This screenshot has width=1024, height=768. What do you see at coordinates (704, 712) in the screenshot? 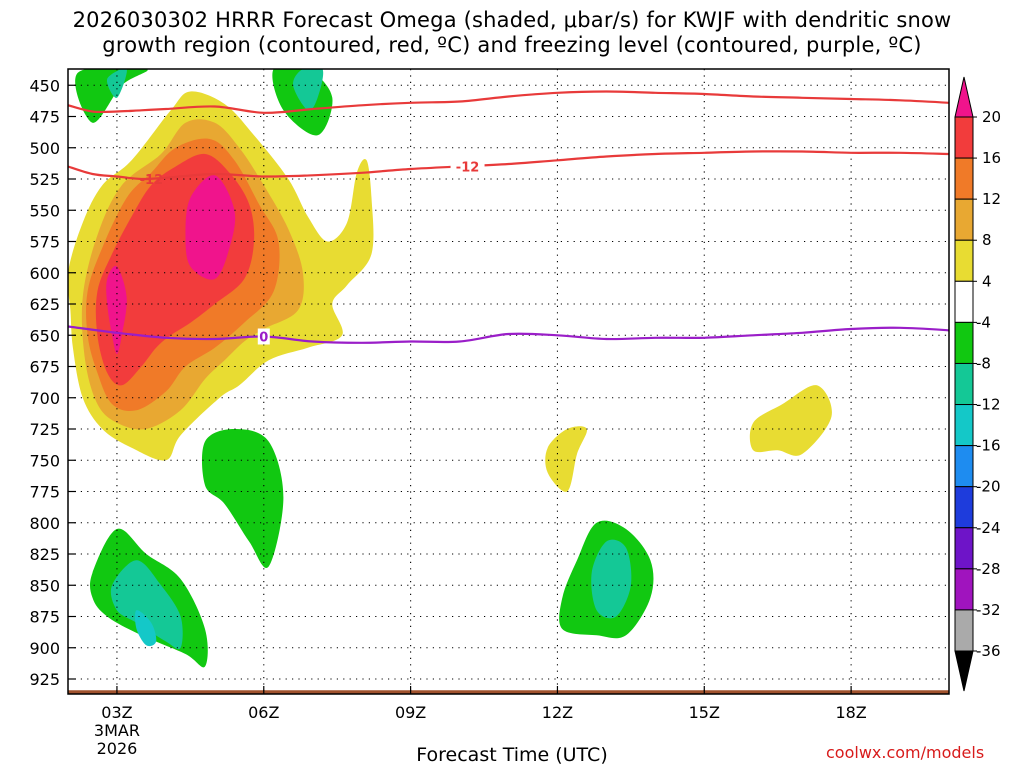
I see `x-tick-label: 15Z` at bounding box center [704, 712].